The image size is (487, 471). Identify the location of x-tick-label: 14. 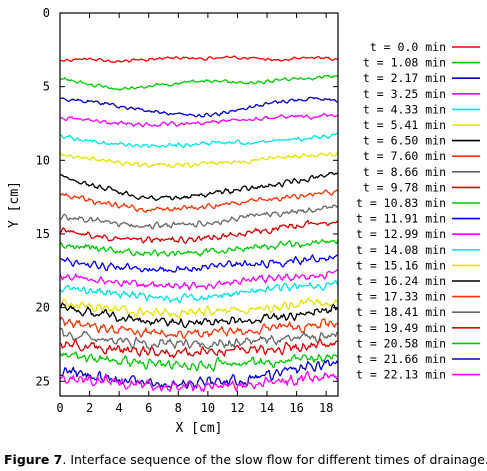
(267, 408).